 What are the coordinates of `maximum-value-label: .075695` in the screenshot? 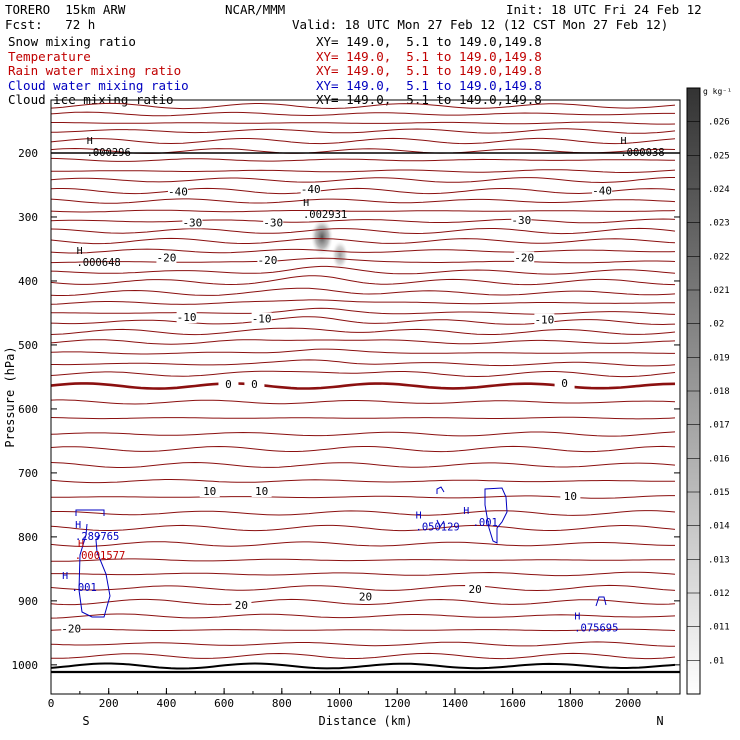 It's located at (596, 628).